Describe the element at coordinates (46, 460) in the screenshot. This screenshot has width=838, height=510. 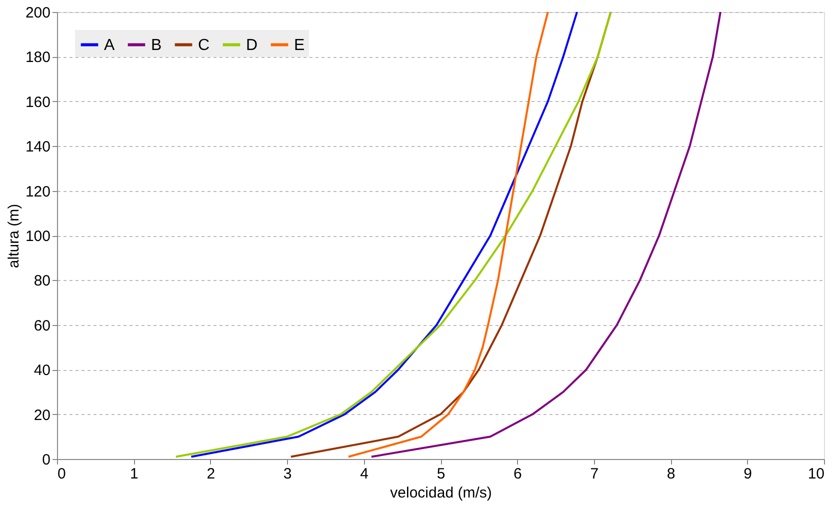
I see `y-tick-label: 0` at that location.